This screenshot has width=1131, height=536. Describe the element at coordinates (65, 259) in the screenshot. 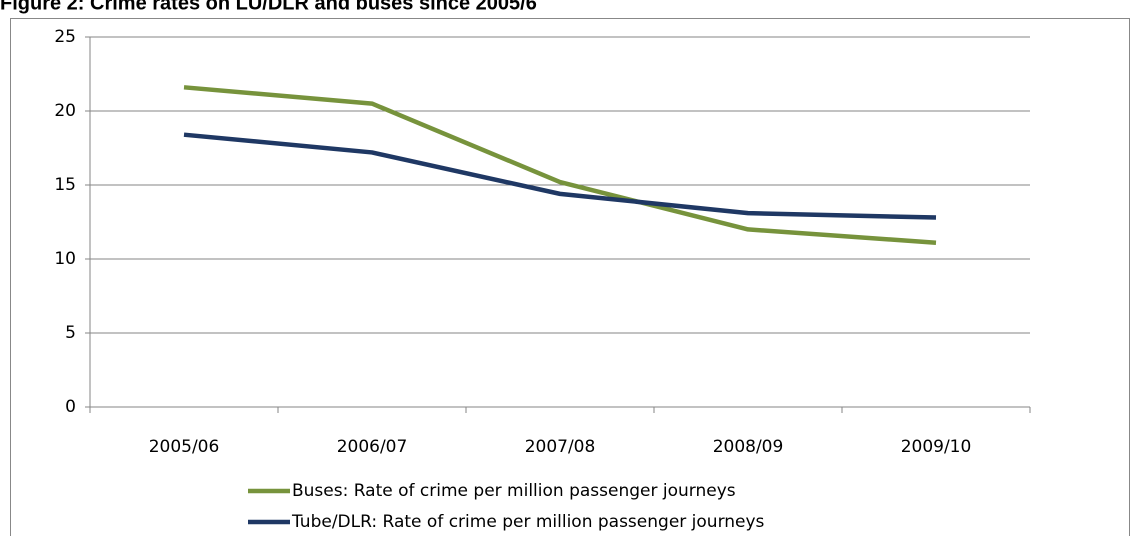

I see `y-tick-label: 10` at that location.